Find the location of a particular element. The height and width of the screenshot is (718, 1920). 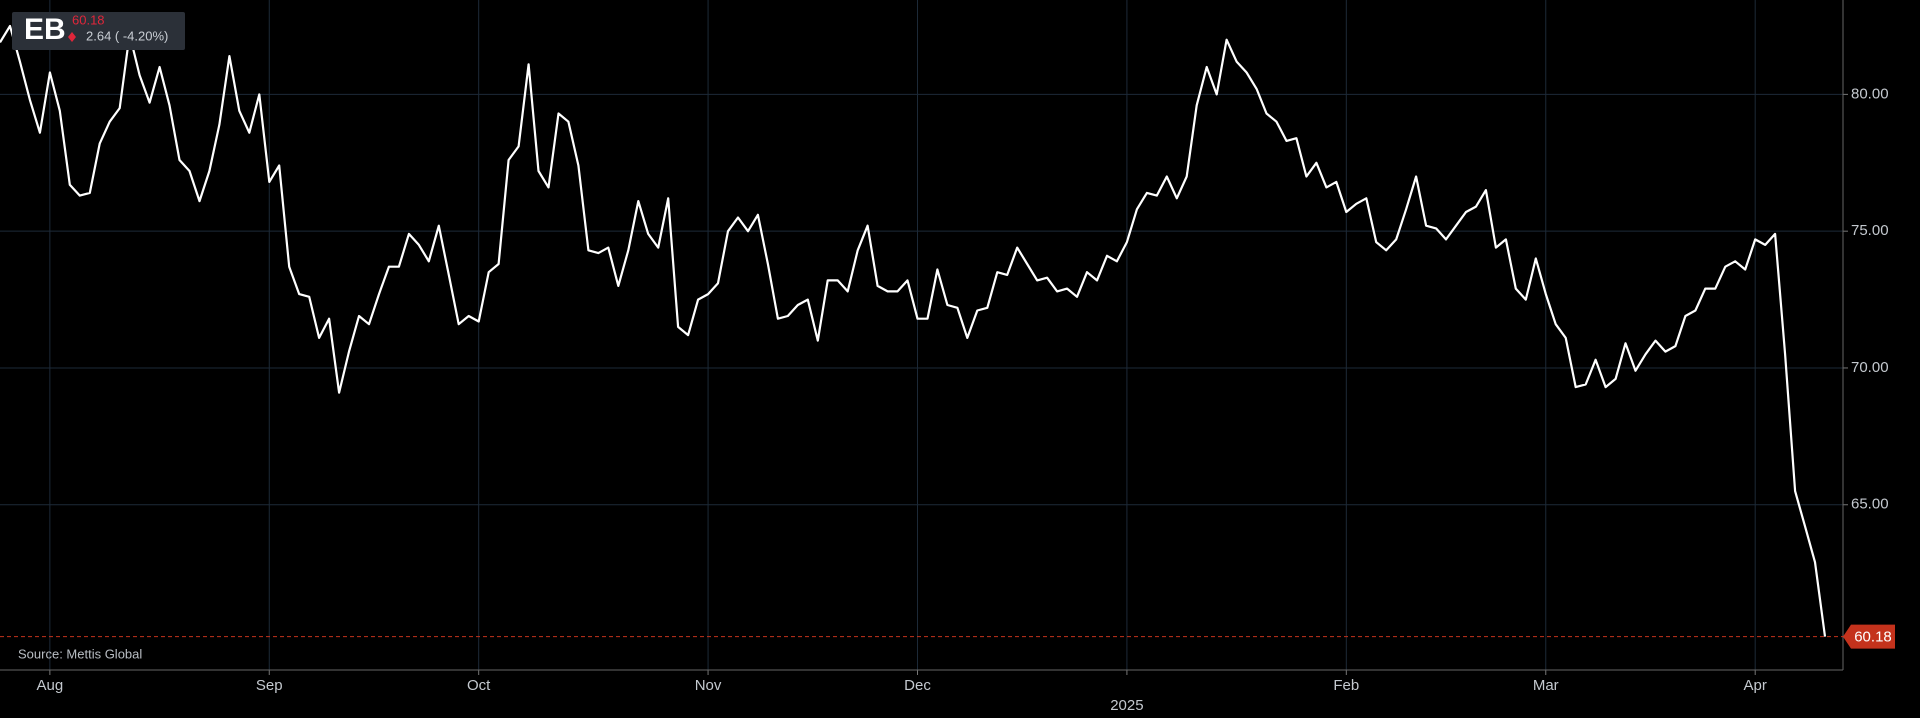

y-tick-label: 80.00 is located at coordinates (1870, 93).